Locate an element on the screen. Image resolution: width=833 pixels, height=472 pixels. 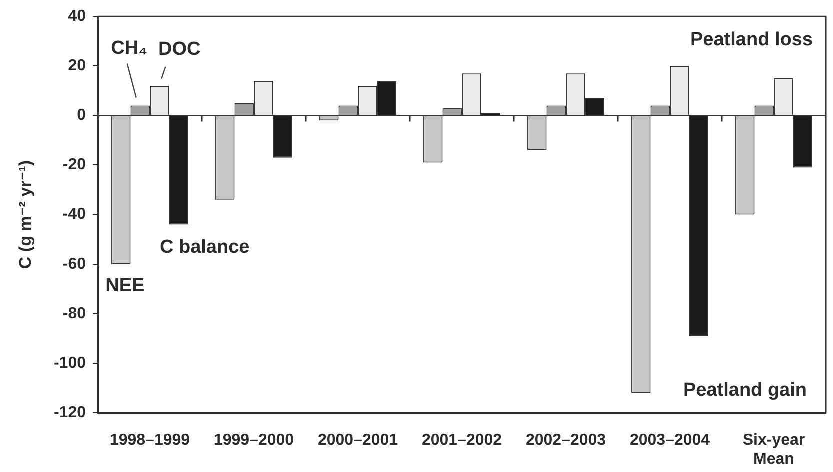
text: CH₄ is located at coordinates (129, 49).